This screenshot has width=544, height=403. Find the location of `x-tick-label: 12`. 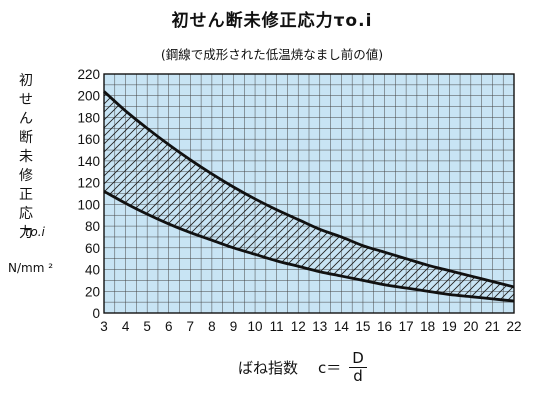

x-tick-label: 12 is located at coordinates (298, 326).